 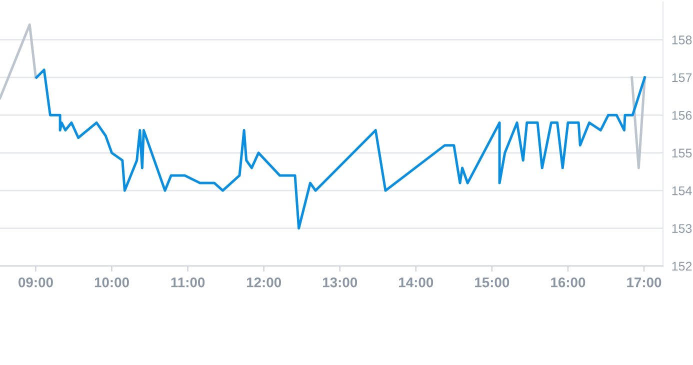 What do you see at coordinates (682, 40) in the screenshot?
I see `y-tick-label: 158` at bounding box center [682, 40].